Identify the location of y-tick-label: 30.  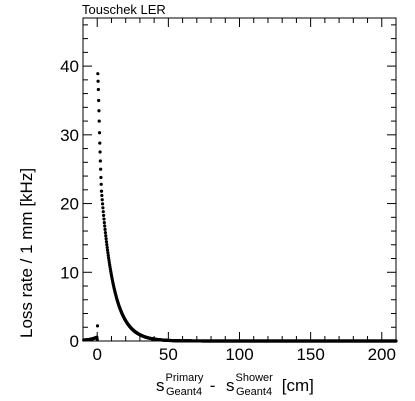
(69, 135).